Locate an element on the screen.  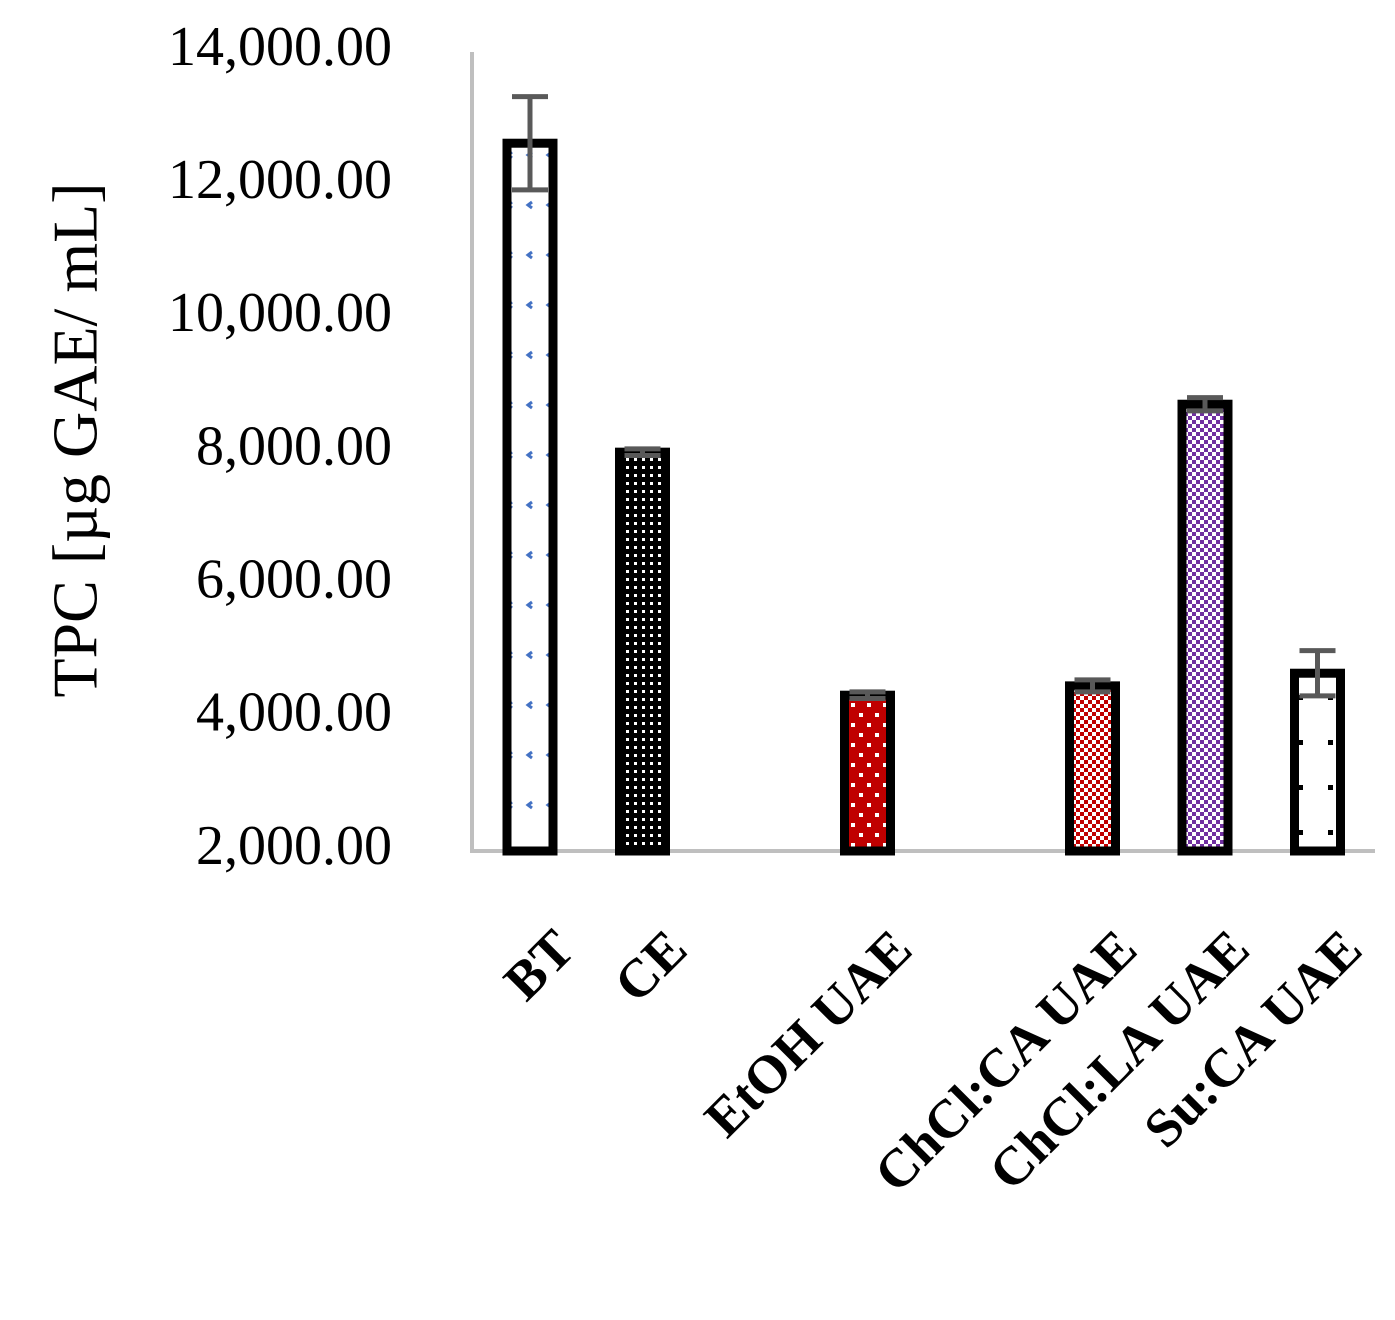
y-tick-label: 10,000.00 is located at coordinates (280, 313).